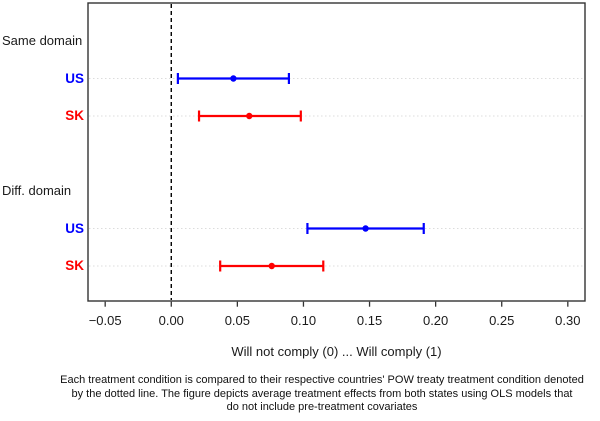 The height and width of the screenshot is (421, 600). Describe the element at coordinates (435, 320) in the screenshot. I see `x-tick-label: 0.20` at that location.